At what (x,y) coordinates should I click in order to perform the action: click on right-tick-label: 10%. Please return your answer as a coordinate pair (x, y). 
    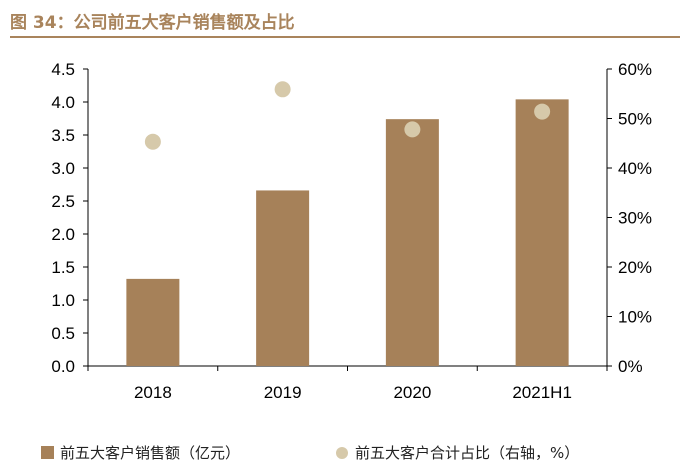
    Looking at the image, I should click on (635, 317).